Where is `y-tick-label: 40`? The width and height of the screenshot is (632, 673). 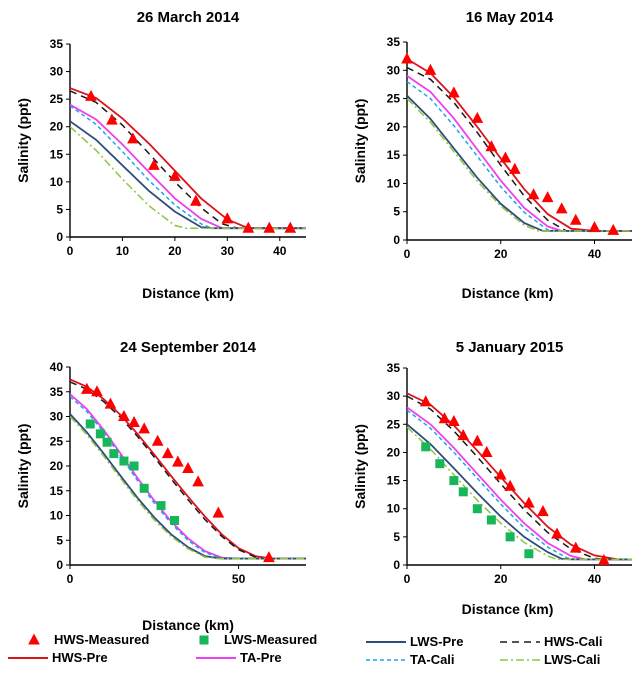 y-tick-label: 40 is located at coordinates (57, 367).